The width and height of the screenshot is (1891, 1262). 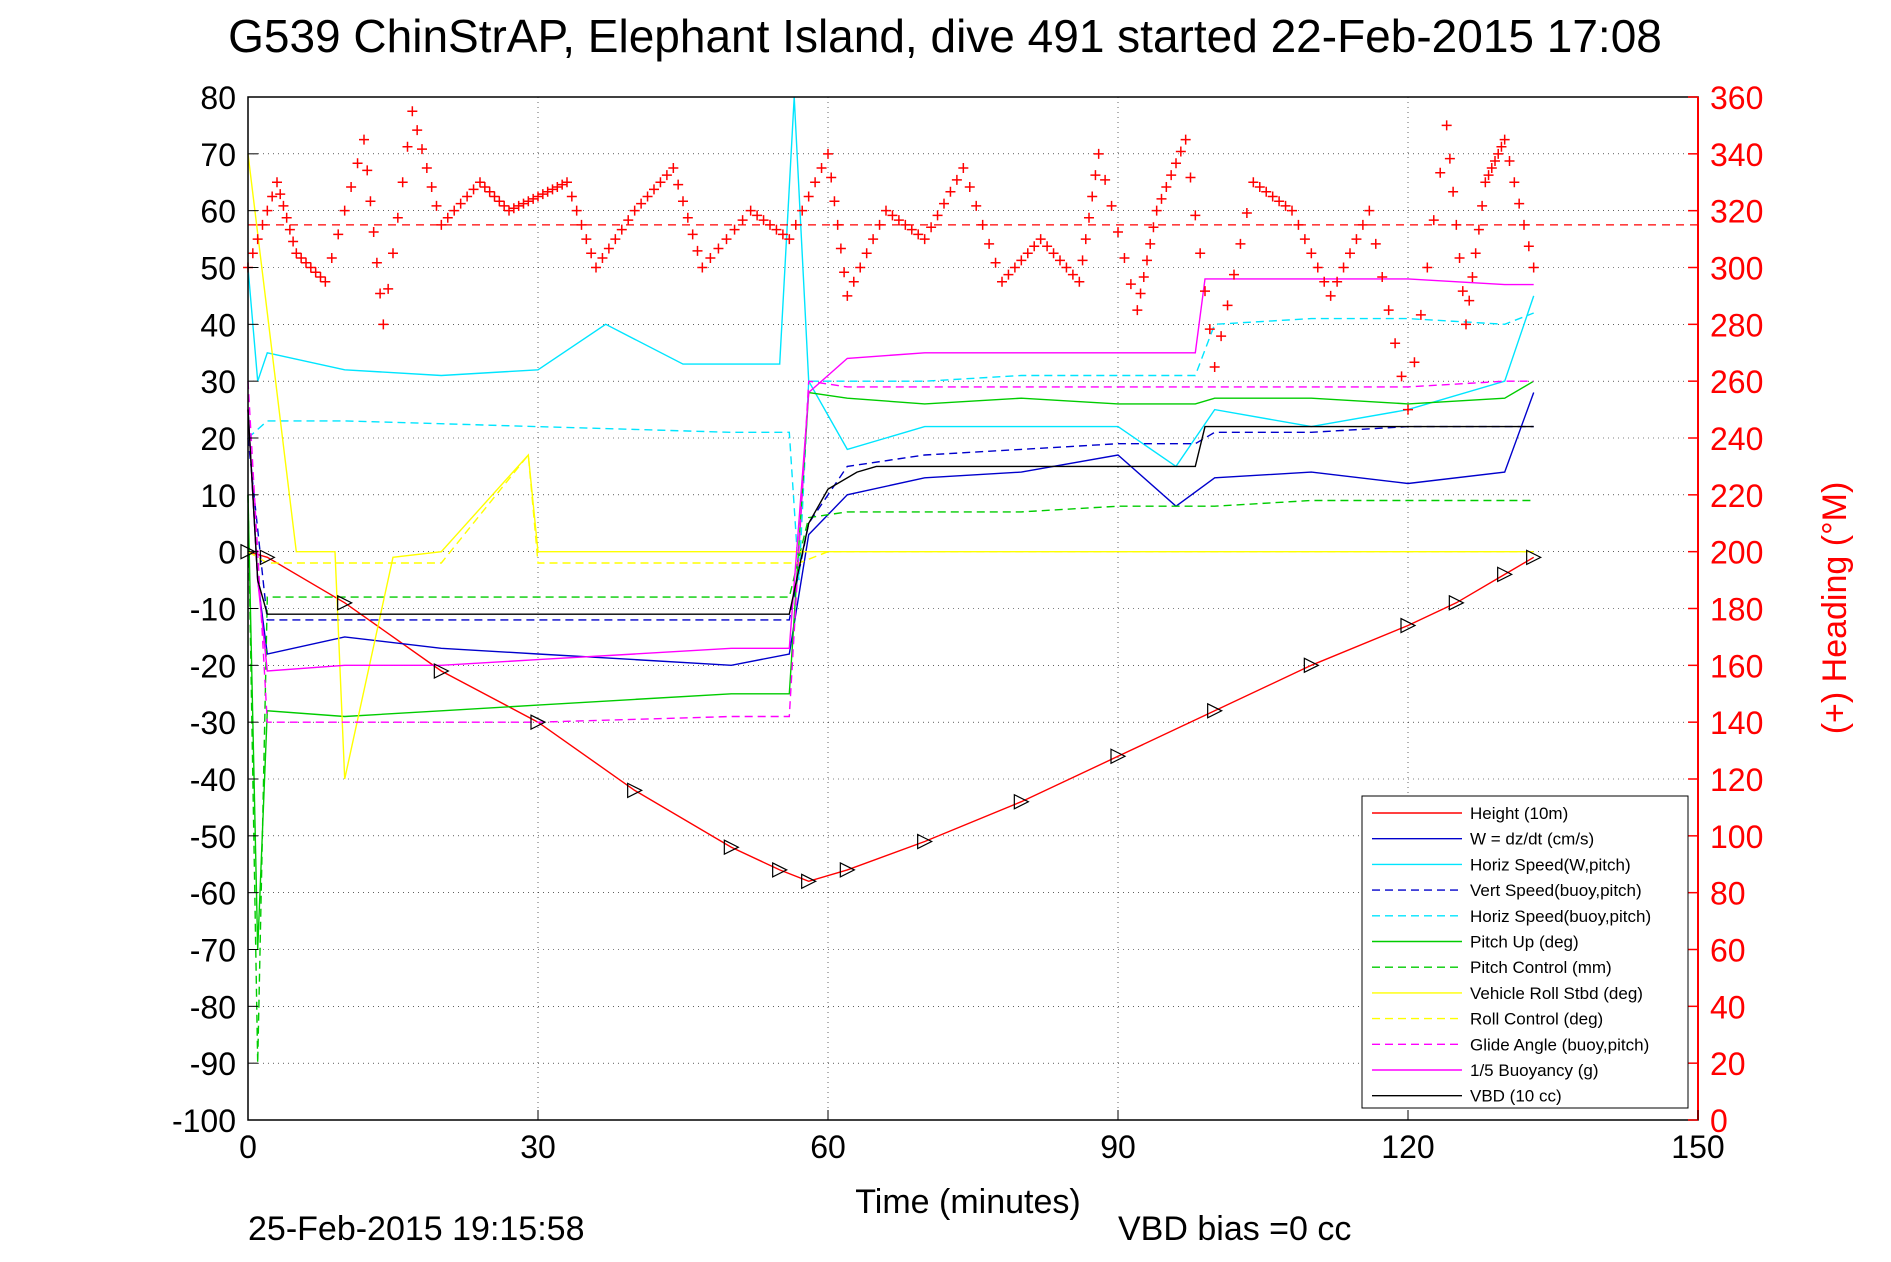 I want to click on legend-label: Vert Speed(buoy,pitch), so click(x=1556, y=890).